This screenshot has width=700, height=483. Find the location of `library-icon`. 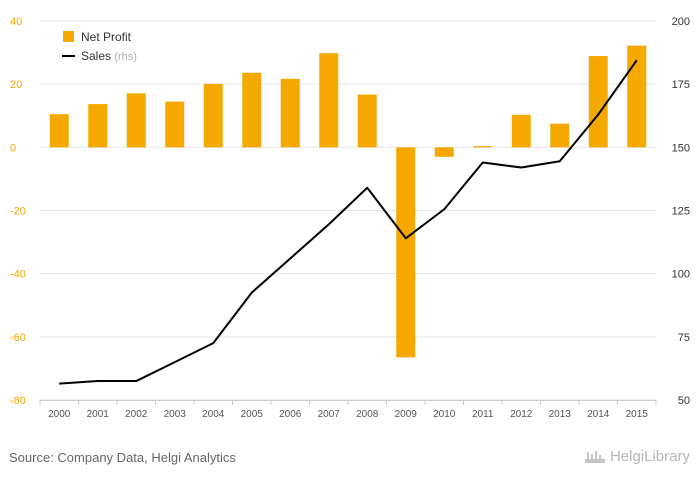

library-icon is located at coordinates (595, 457).